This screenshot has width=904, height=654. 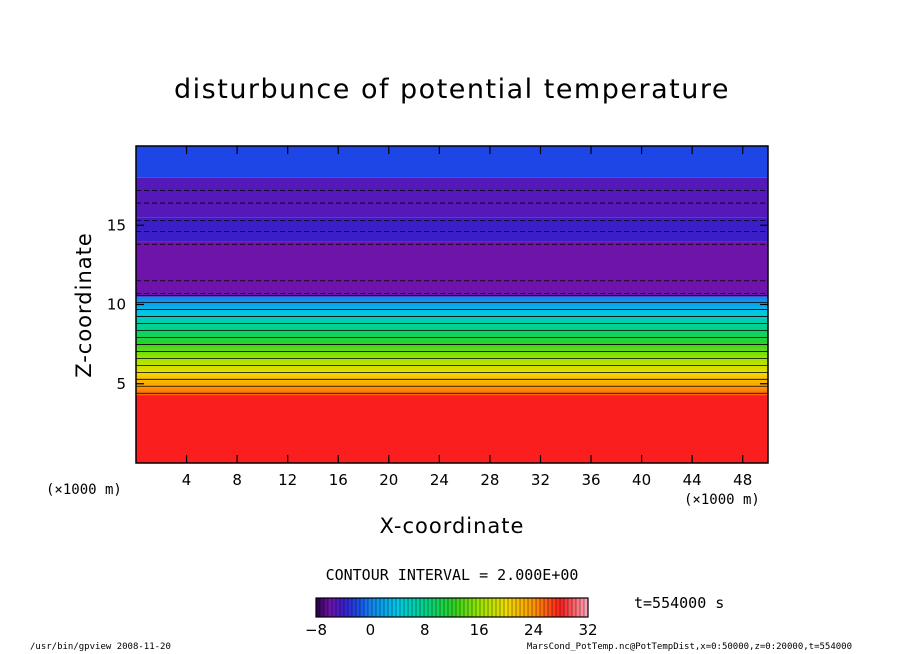 What do you see at coordinates (187, 480) in the screenshot?
I see `x-tick-label: 4` at bounding box center [187, 480].